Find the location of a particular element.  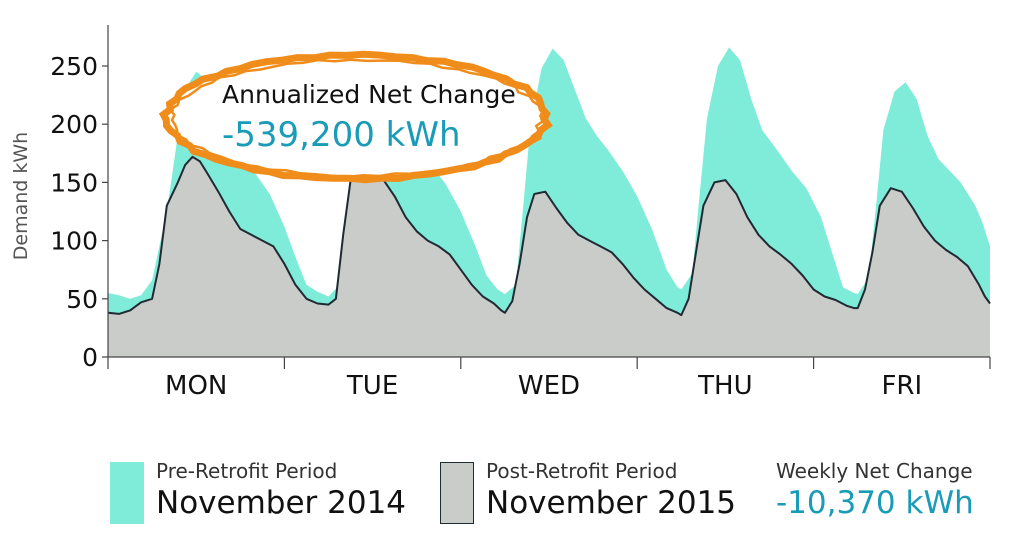

legend-pre-label: Pre-Retrofit Period is located at coordinates (247, 471).